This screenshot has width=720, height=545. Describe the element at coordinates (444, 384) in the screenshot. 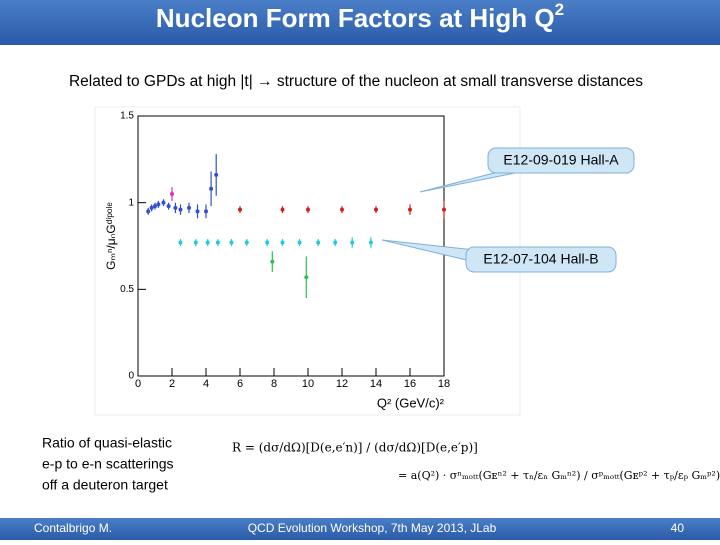

I see `x-tick-label: 18` at that location.